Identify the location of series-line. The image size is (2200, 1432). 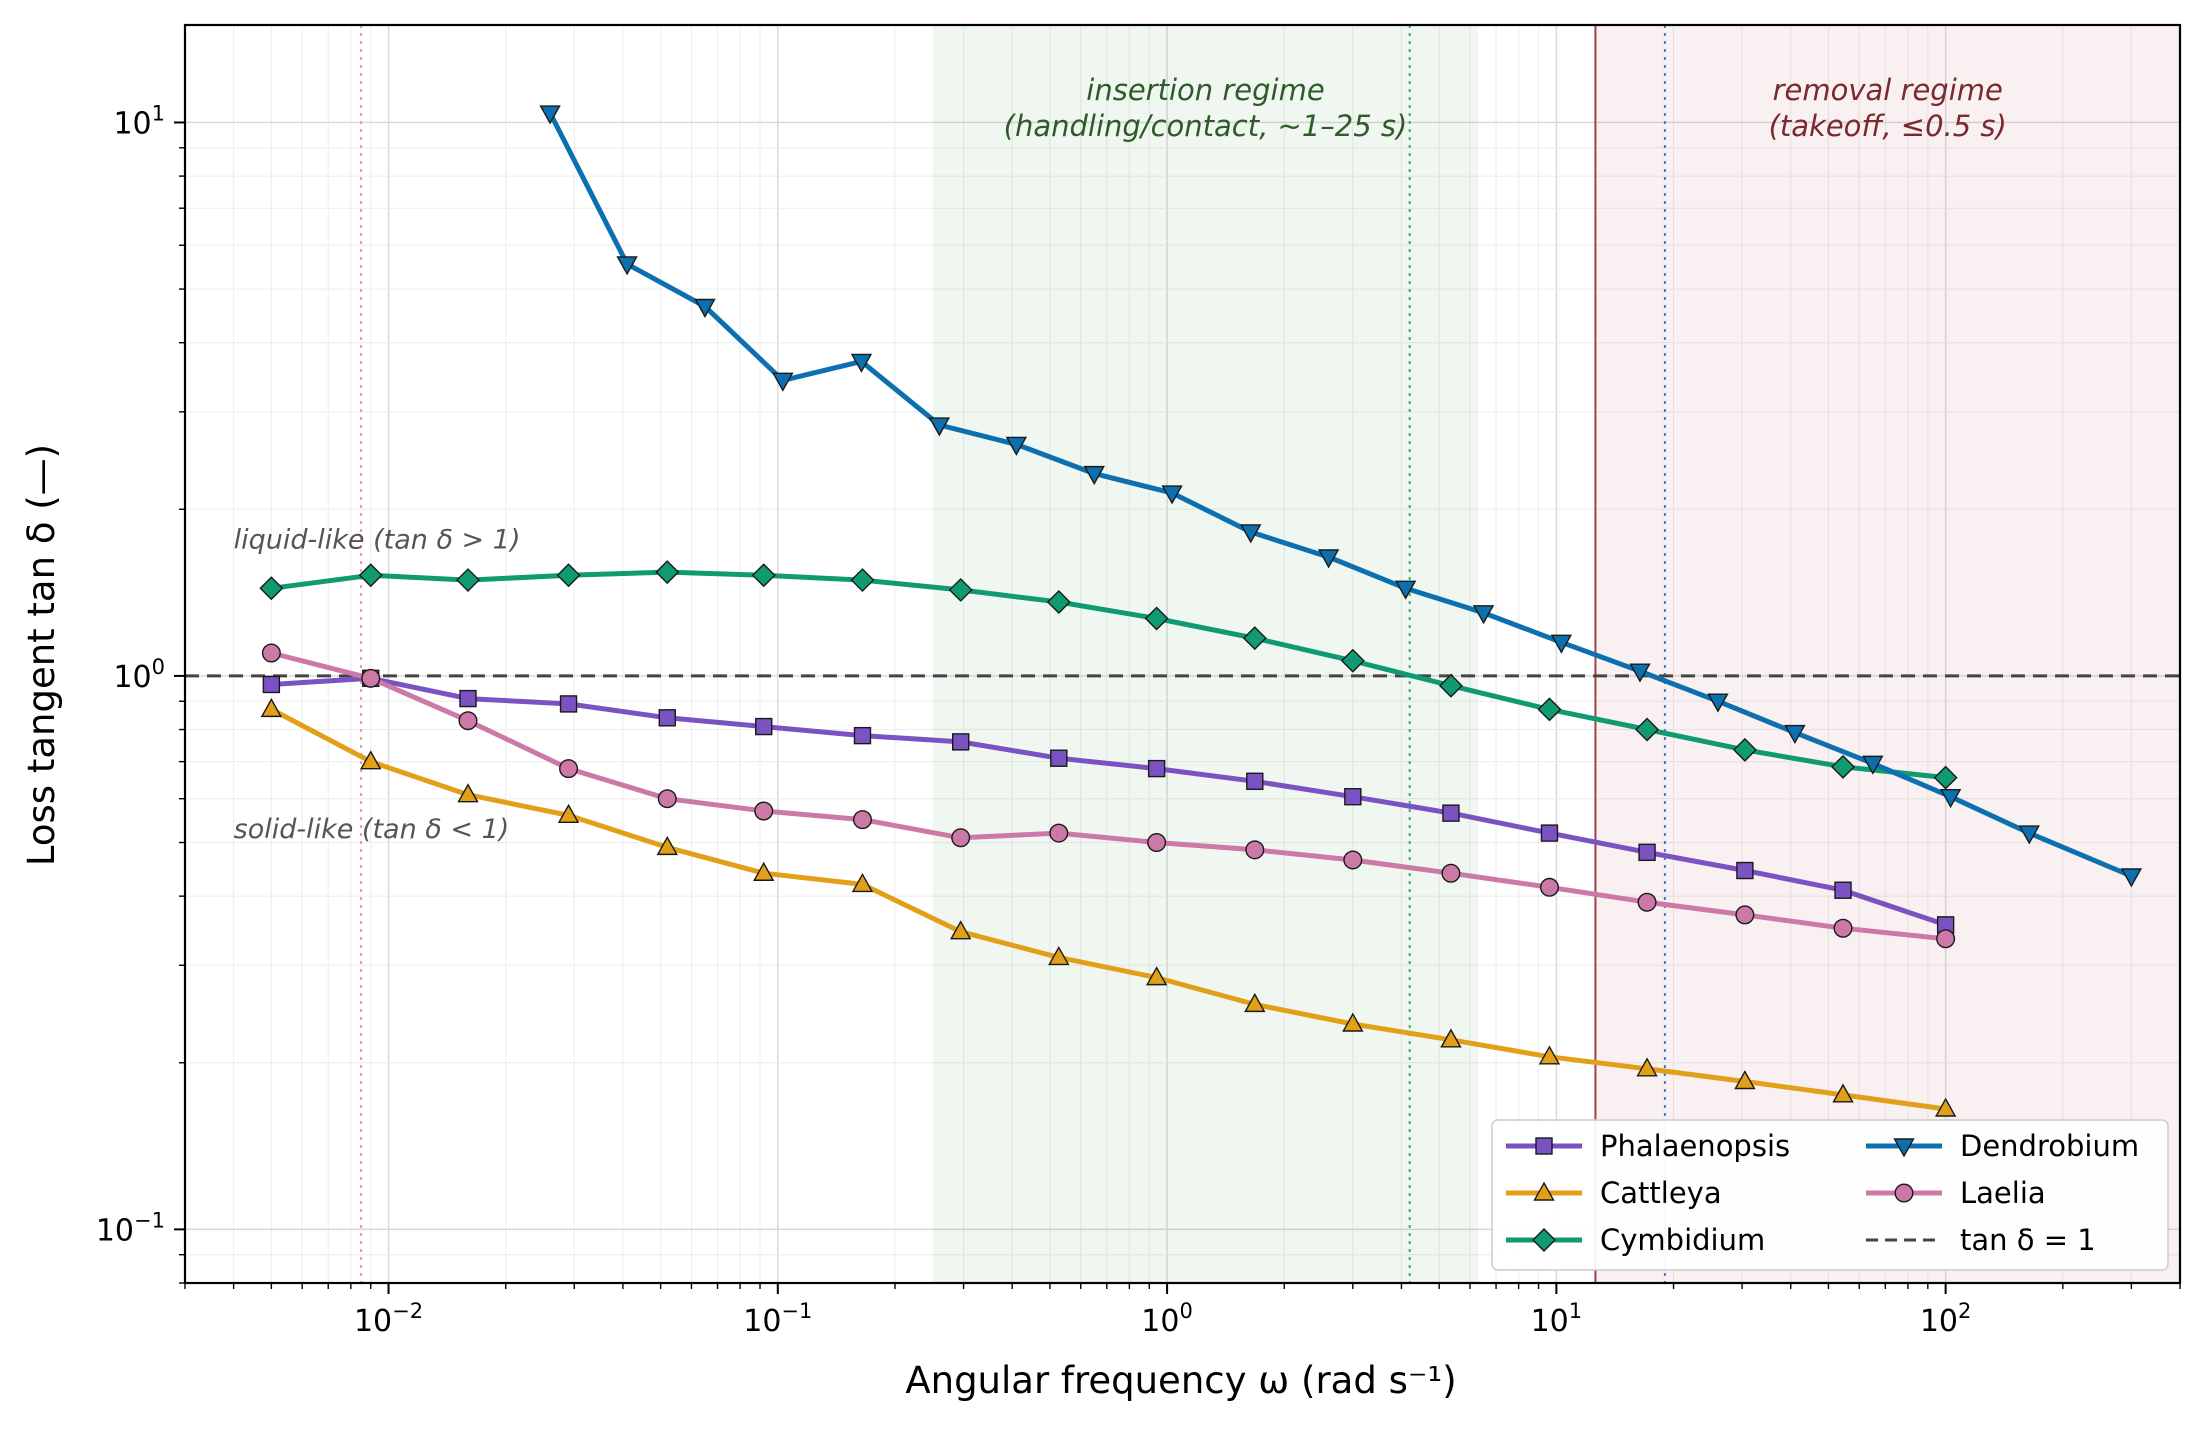
(1108, 675).